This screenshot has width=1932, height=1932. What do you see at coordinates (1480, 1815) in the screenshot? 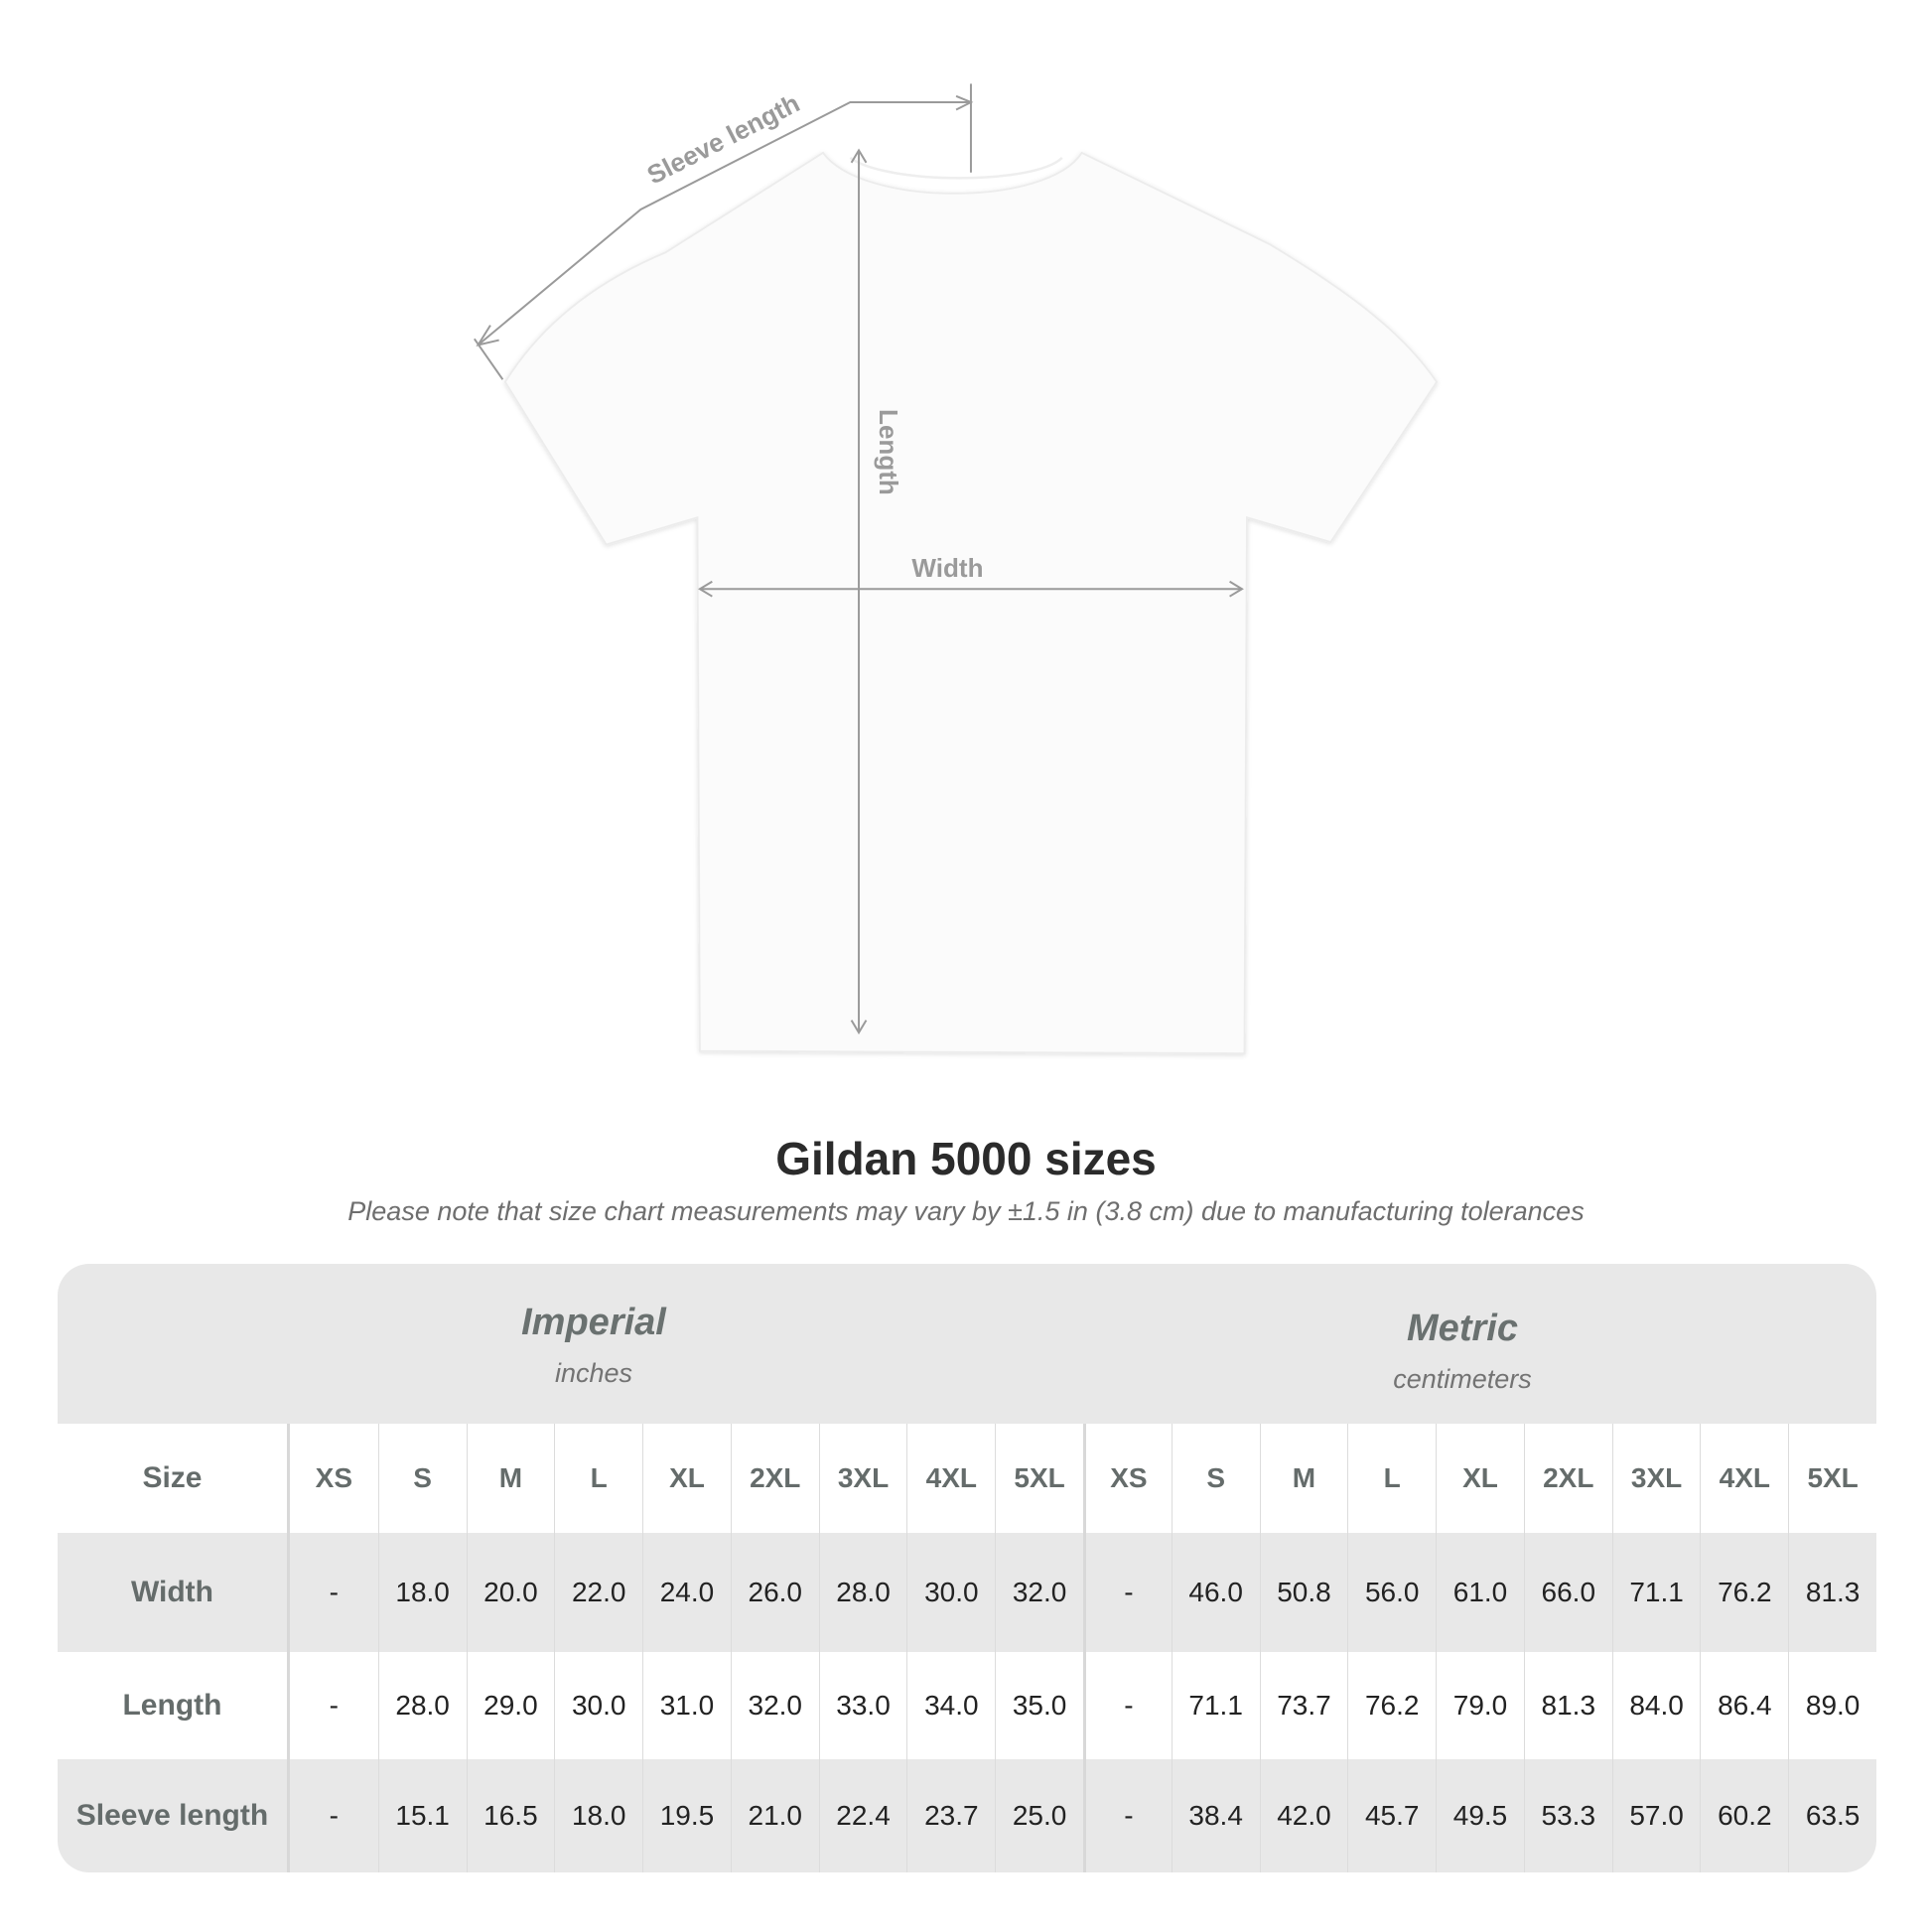
I see `table-cell-metric: 49.5` at bounding box center [1480, 1815].